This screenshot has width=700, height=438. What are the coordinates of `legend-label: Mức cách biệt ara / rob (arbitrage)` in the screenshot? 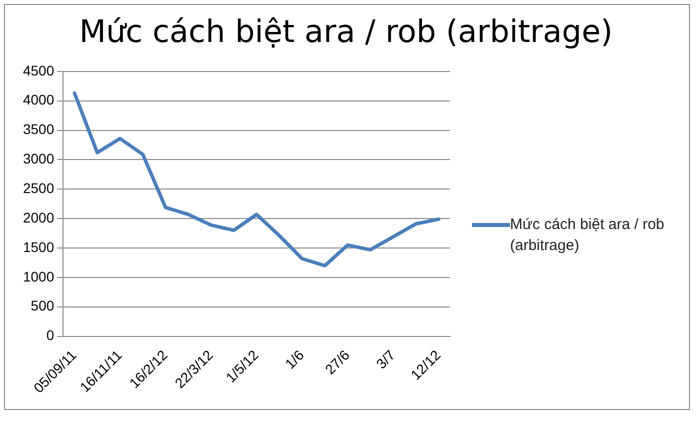 It's located at (588, 235).